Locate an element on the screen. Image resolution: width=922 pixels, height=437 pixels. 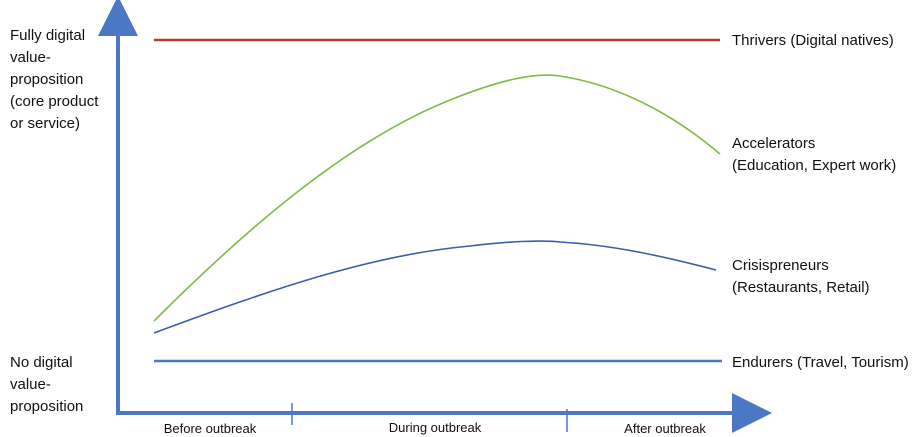
phase-label-before: Before outbreak is located at coordinates (210, 428).